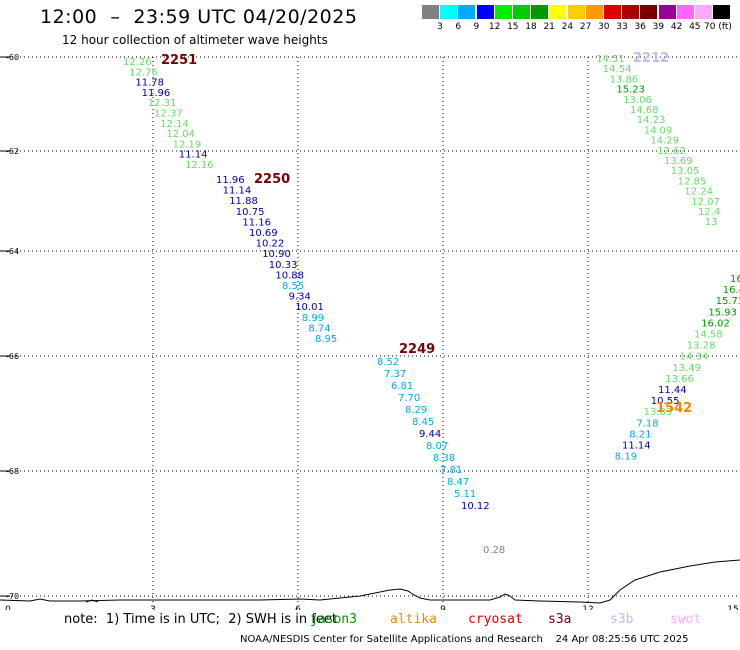 The height and width of the screenshot is (650, 740). I want to click on wave-height-value: 10.75, so click(250, 212).